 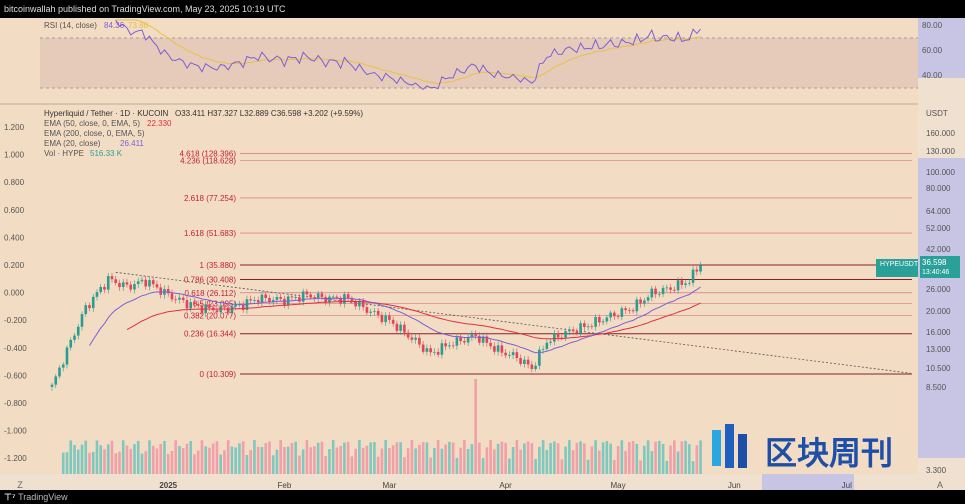 What do you see at coordinates (934, 262) in the screenshot?
I see `last-price: 36.598` at bounding box center [934, 262].